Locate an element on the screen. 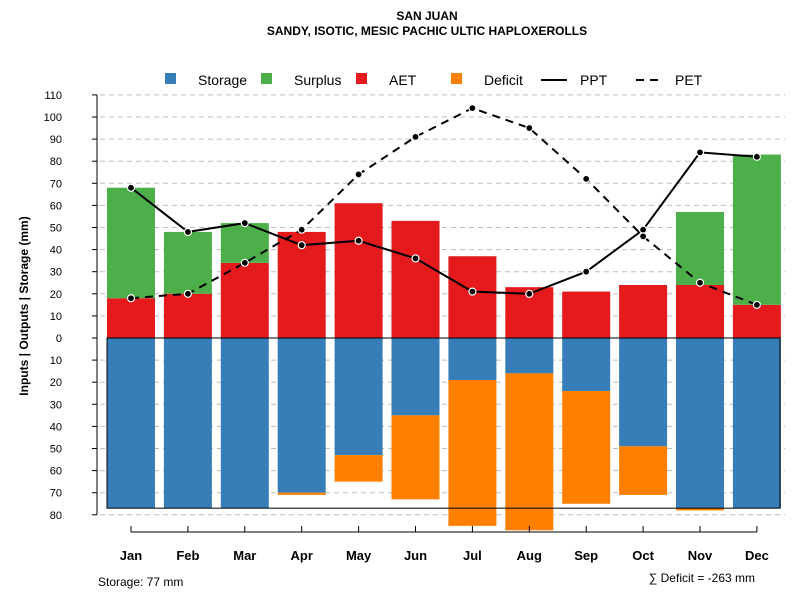 This screenshot has width=800, height=600. bar-deficit-jun is located at coordinates (415, 457).